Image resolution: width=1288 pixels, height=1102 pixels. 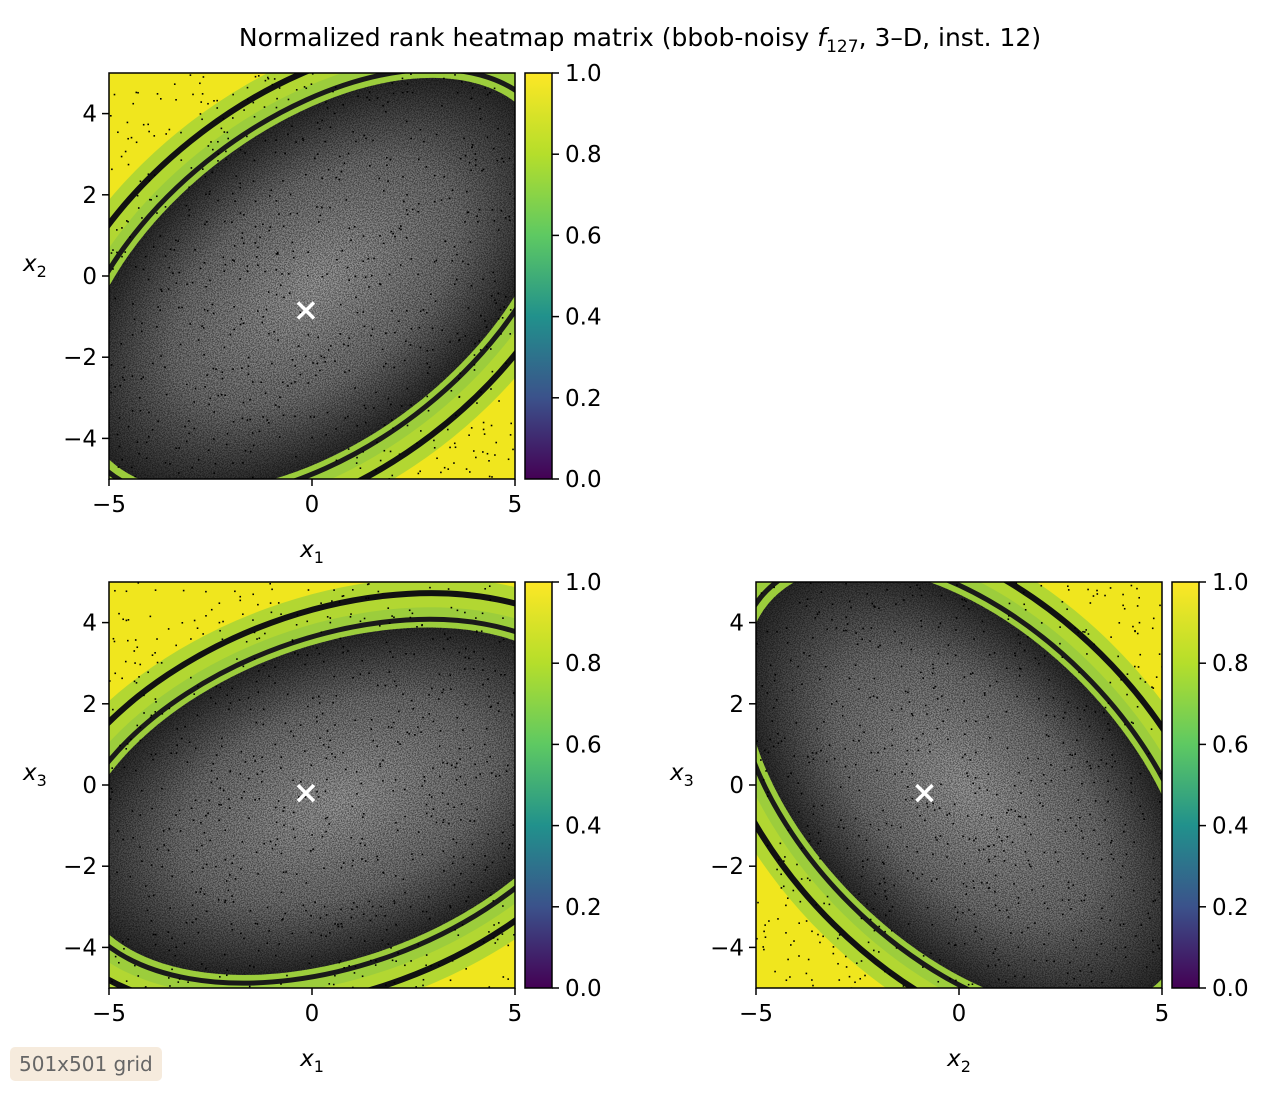 I want to click on y-axis-label: x2, so click(x=34, y=266).